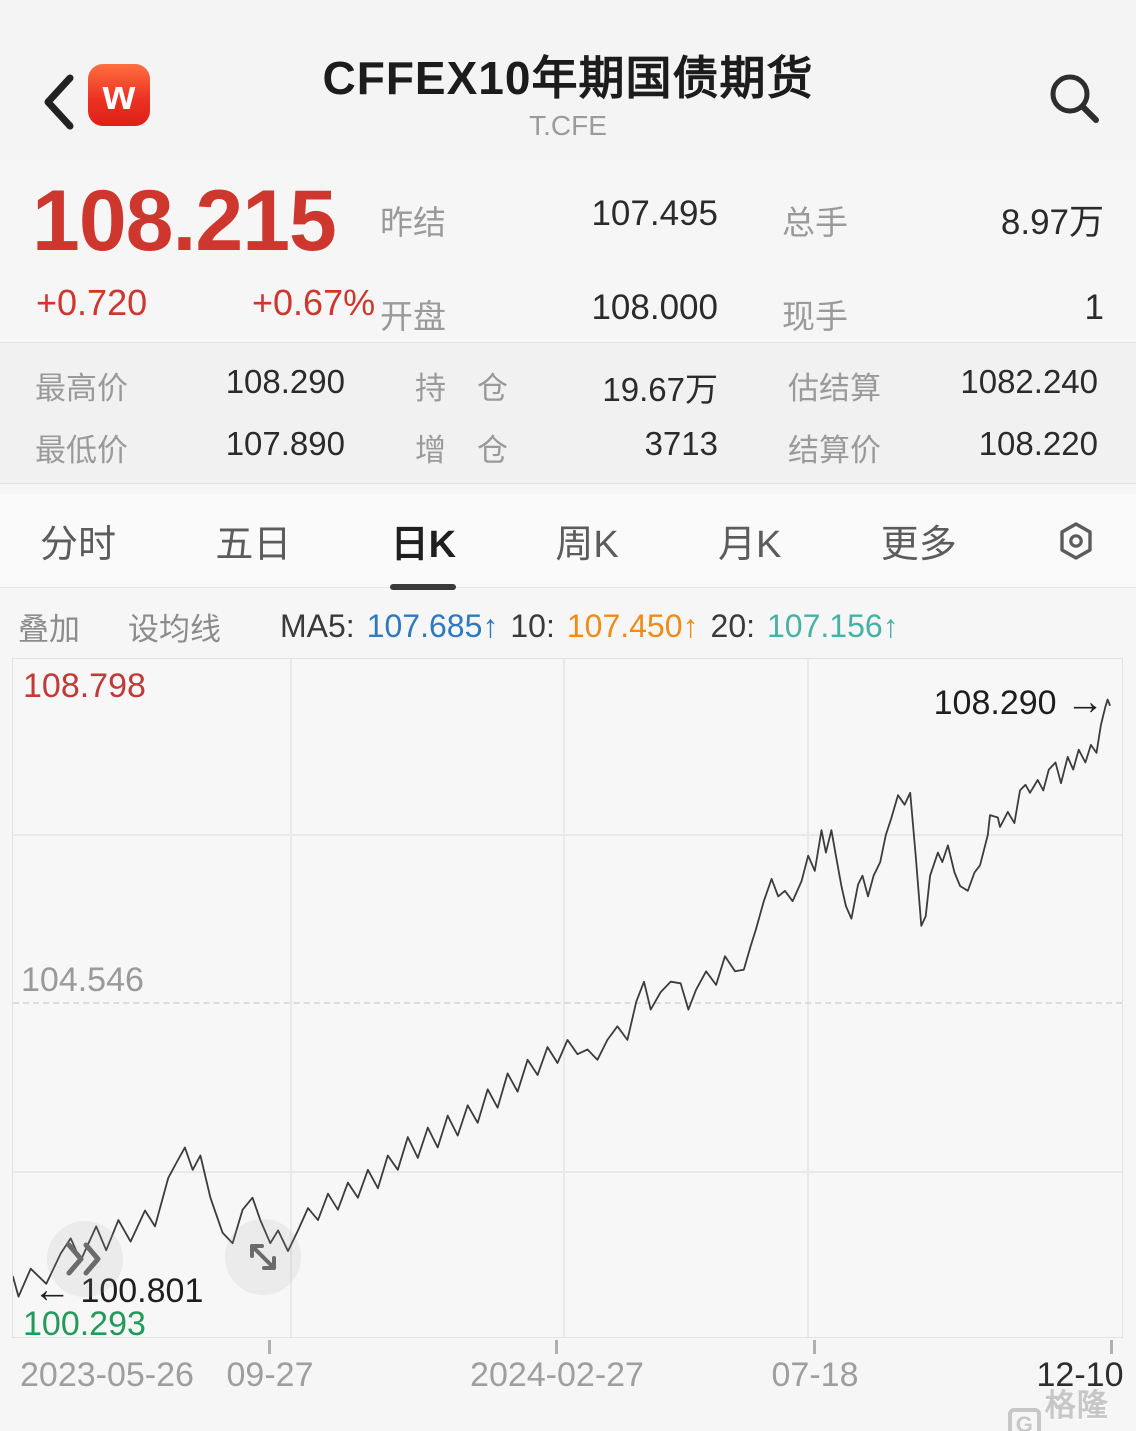 The image size is (1136, 1431). I want to click on right-arrow-icon: →, so click(1085, 702).